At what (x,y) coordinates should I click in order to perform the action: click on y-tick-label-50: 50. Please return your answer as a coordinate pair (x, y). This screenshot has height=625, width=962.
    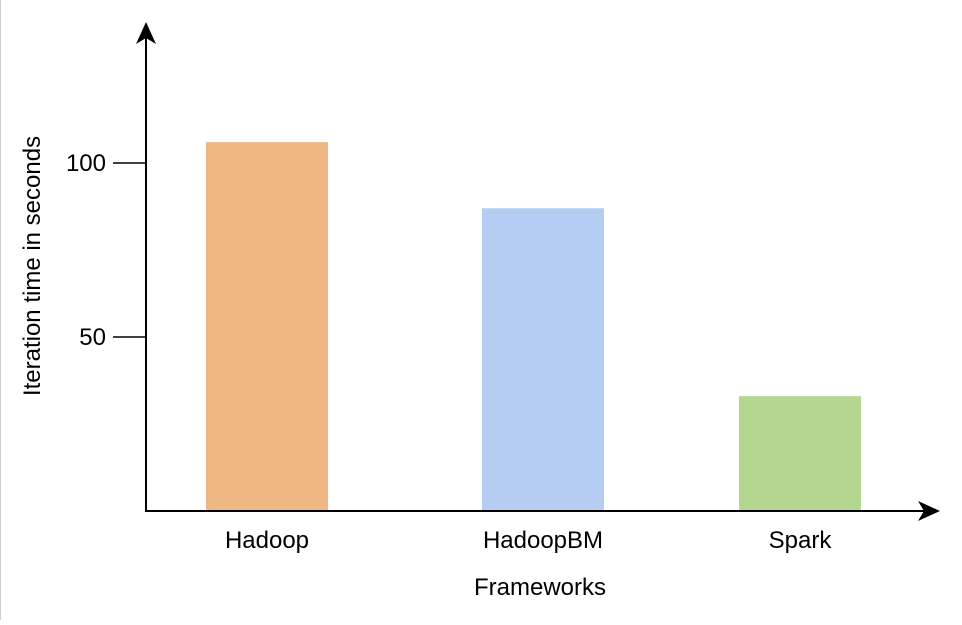
    Looking at the image, I should click on (92, 337).